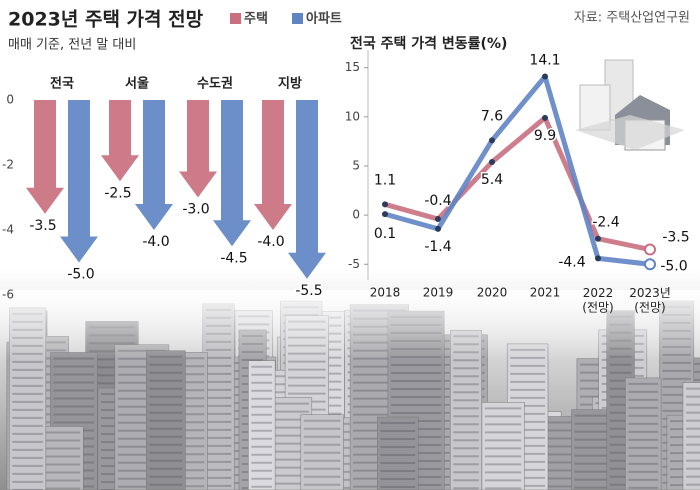  What do you see at coordinates (385, 180) in the screenshot?
I see `value-label: 1.1` at bounding box center [385, 180].